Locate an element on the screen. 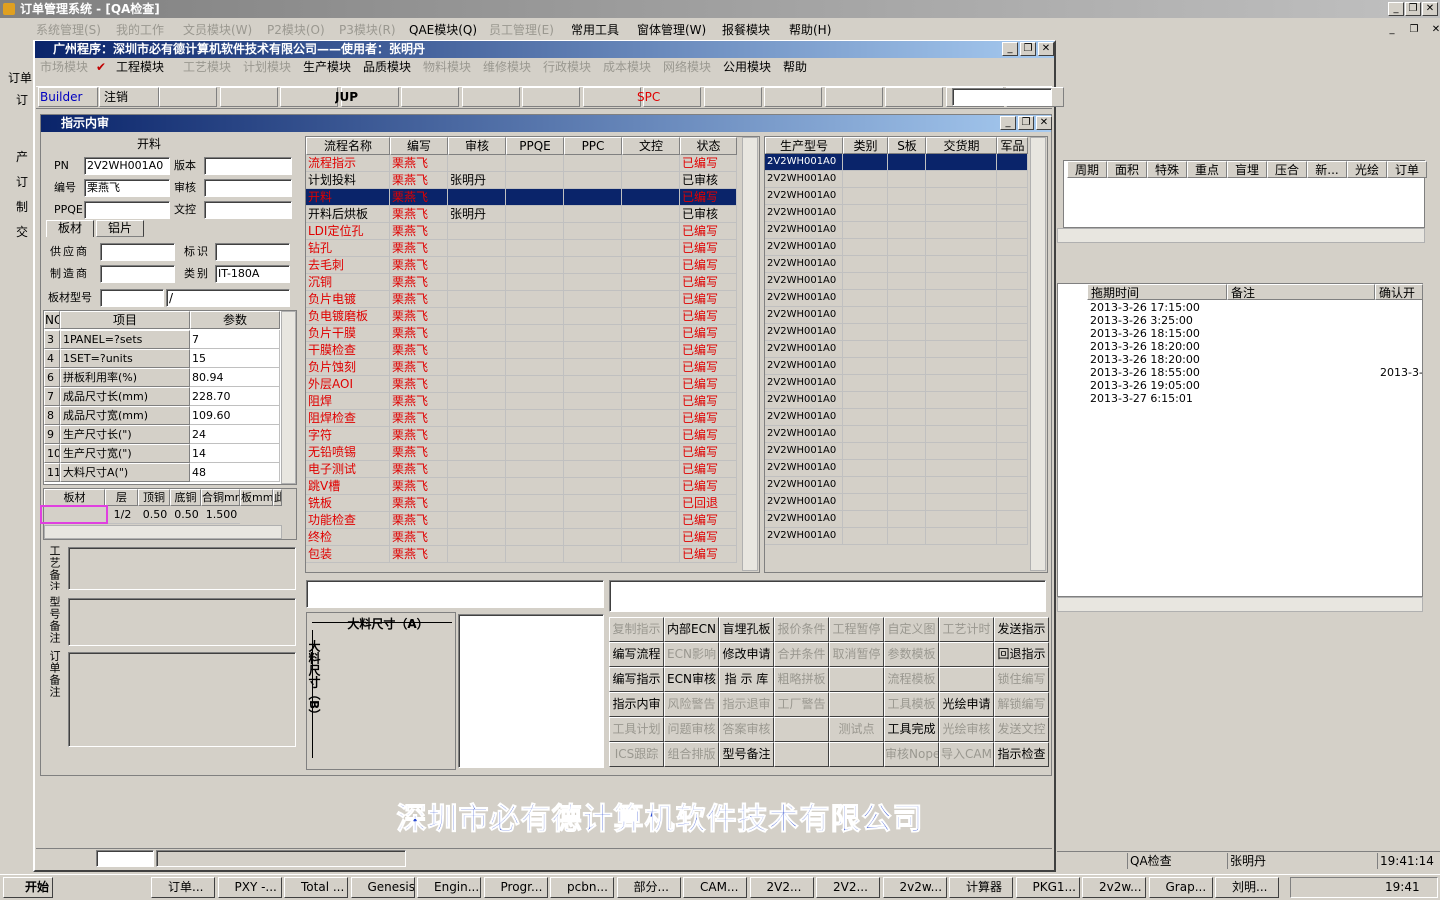 This screenshot has width=1440, height=900. menu-item: 计划模块 is located at coordinates (267, 67).